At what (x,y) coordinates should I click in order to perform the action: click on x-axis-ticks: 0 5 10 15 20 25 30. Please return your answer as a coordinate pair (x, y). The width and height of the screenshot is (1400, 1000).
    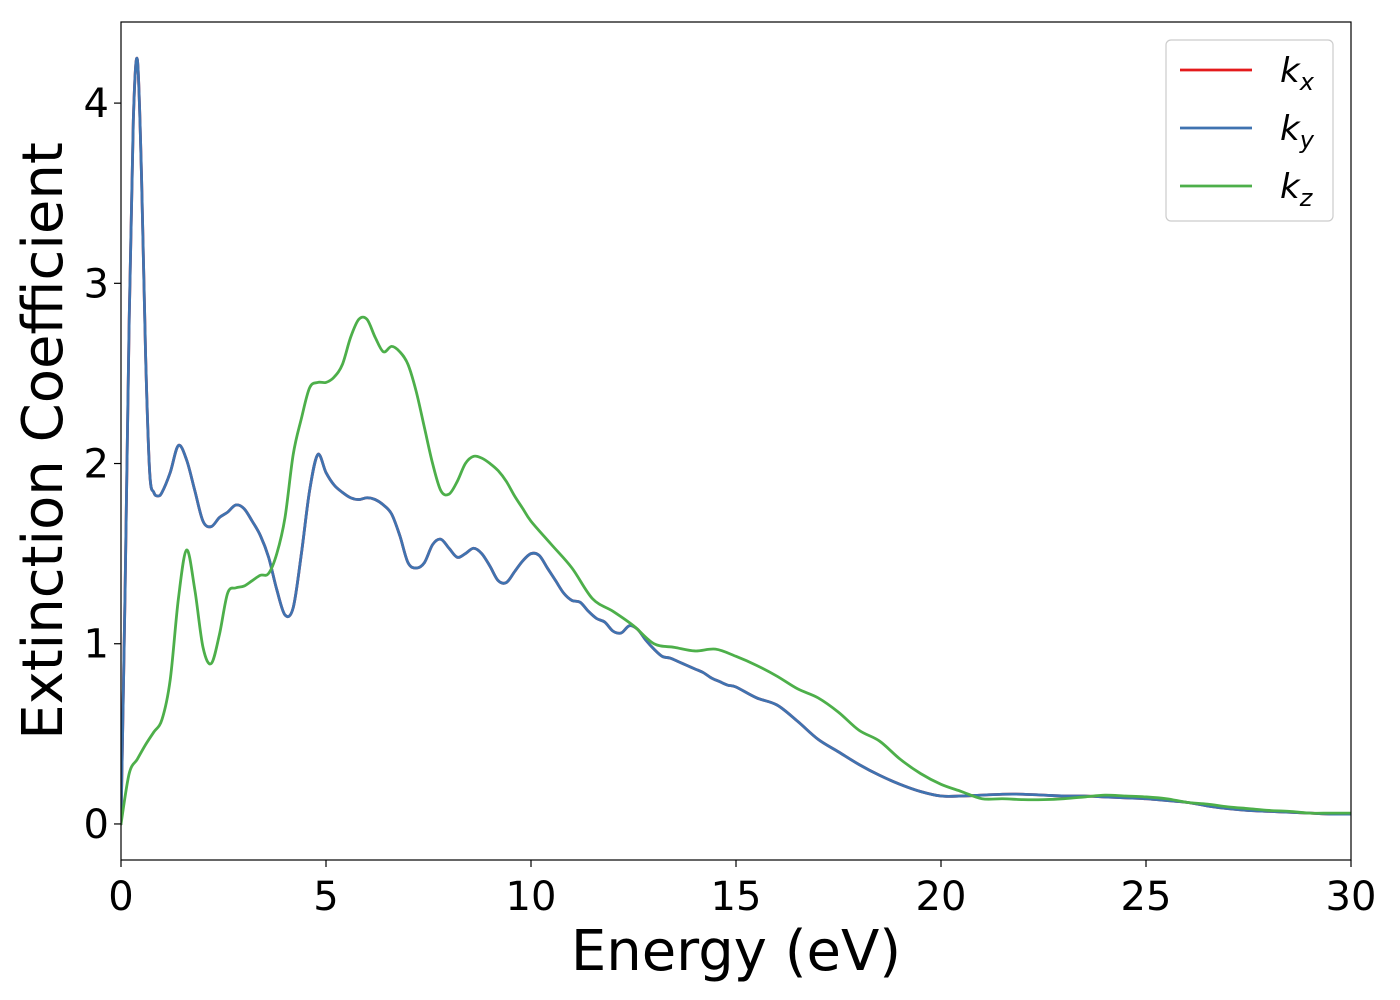
    Looking at the image, I should click on (742, 890).